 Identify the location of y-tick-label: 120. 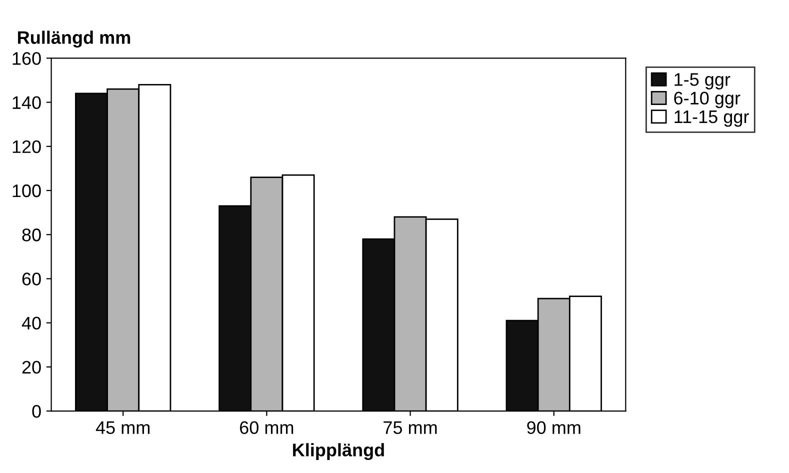
(26, 147).